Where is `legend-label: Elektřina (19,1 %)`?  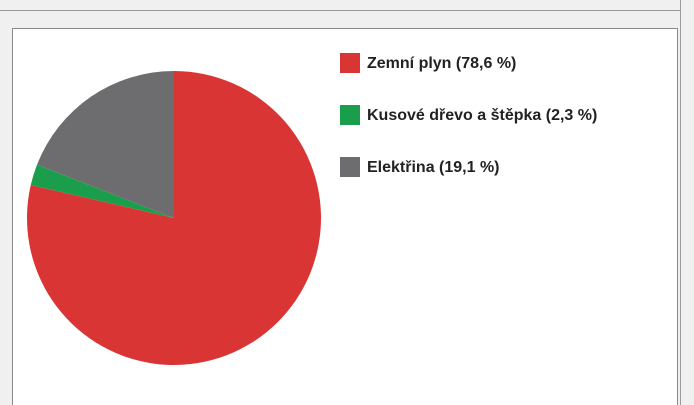 legend-label: Elektřina (19,1 %) is located at coordinates (433, 167).